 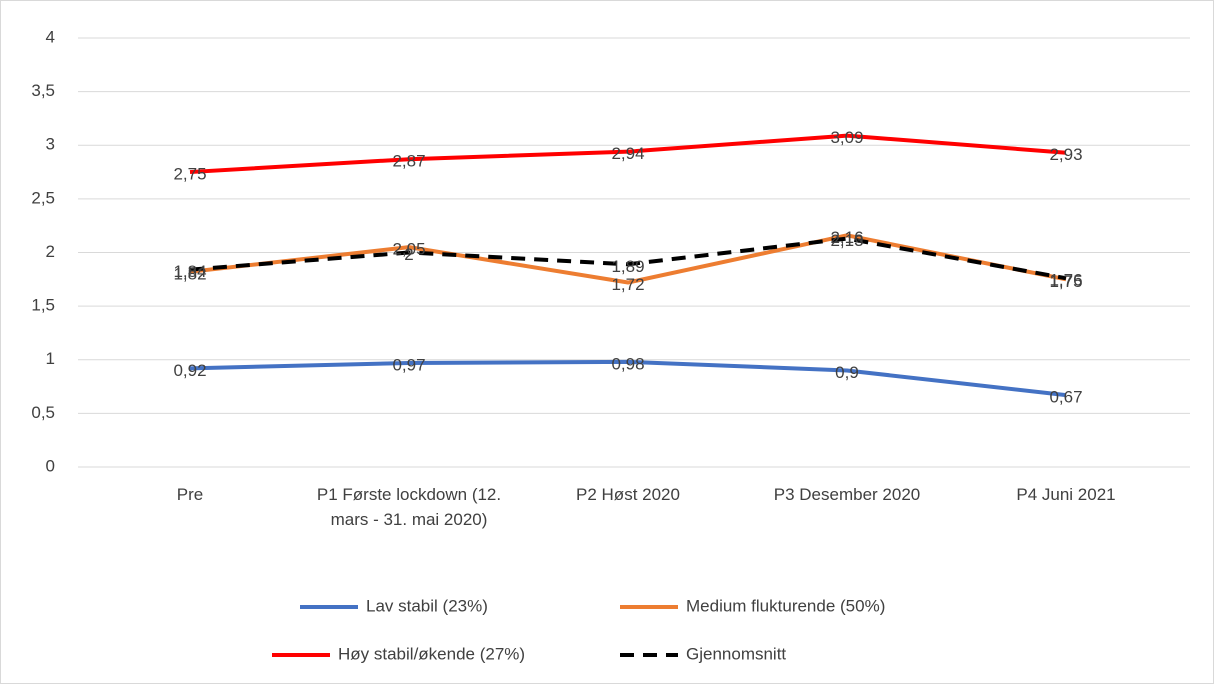 I want to click on data-label: 2,87, so click(x=408, y=161).